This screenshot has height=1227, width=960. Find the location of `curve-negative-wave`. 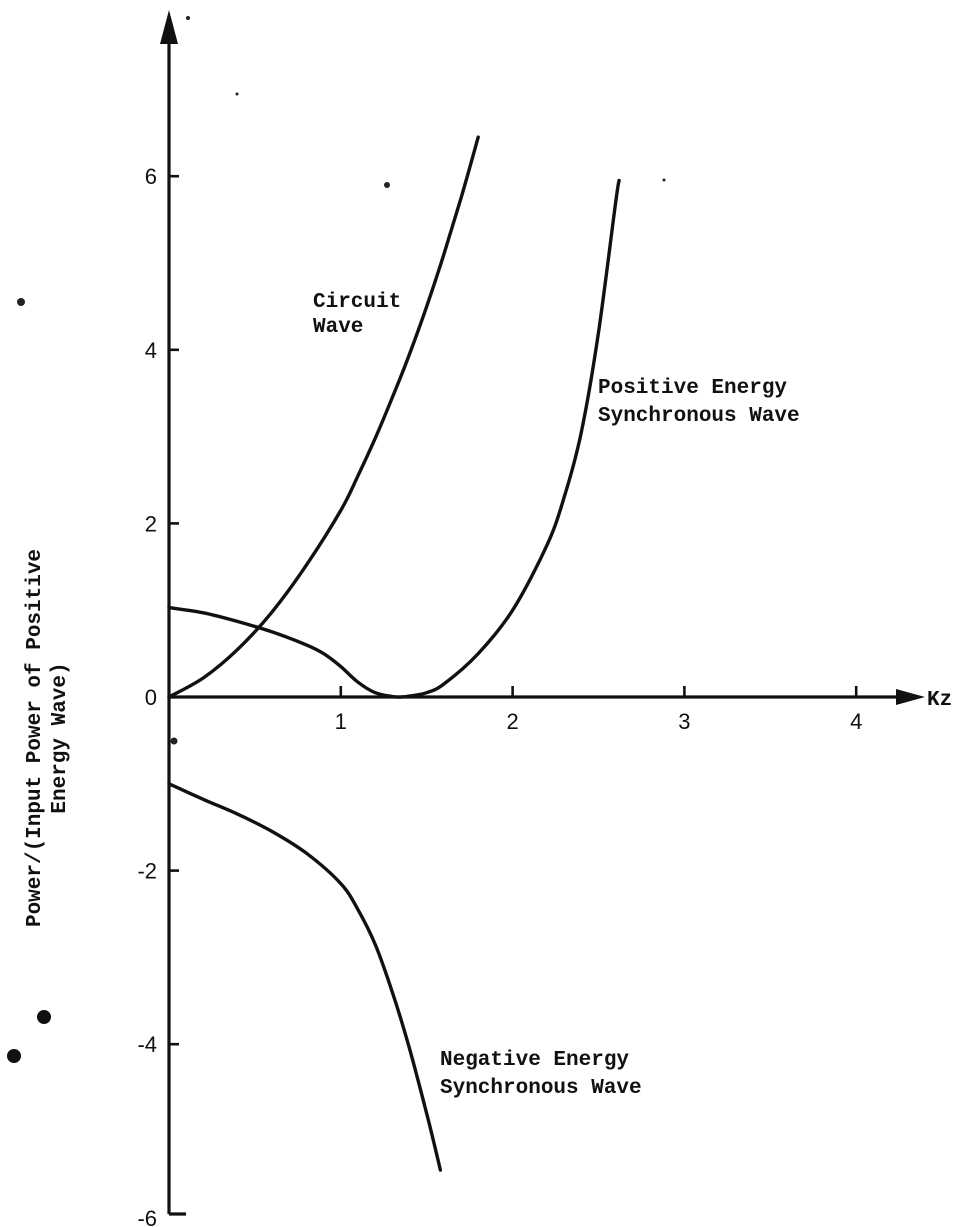

curve-negative-wave is located at coordinates (305, 977).